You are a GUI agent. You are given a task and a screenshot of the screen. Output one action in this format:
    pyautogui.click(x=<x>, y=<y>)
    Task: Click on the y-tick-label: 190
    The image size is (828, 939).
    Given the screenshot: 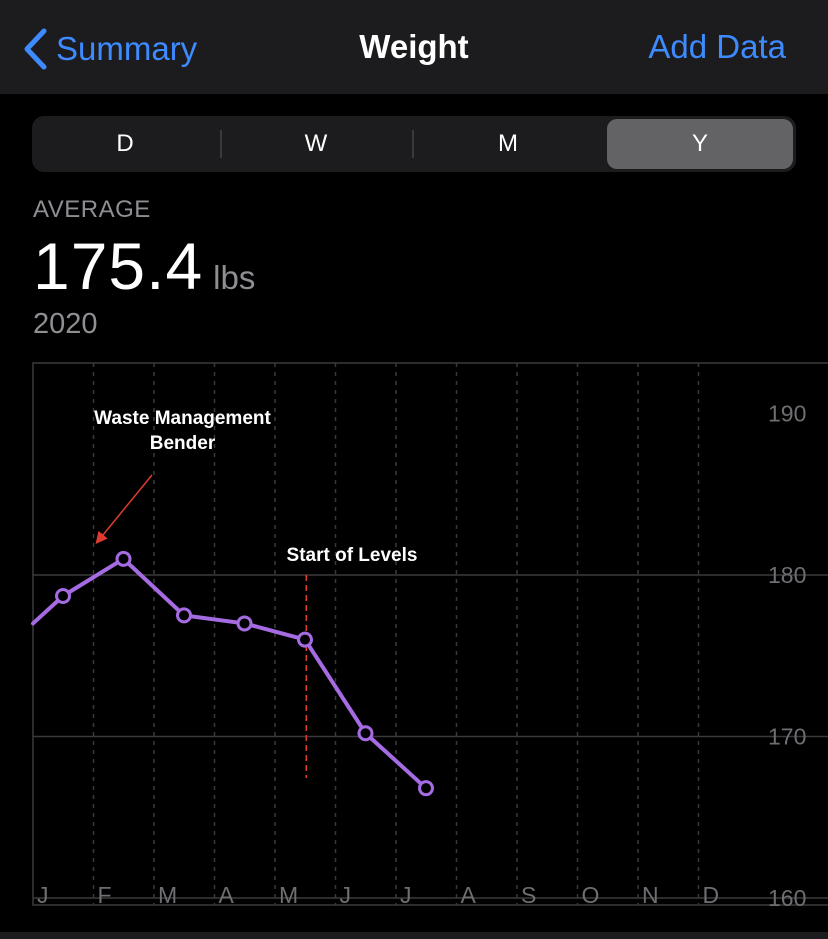 What is the action you would take?
    pyautogui.click(x=787, y=414)
    